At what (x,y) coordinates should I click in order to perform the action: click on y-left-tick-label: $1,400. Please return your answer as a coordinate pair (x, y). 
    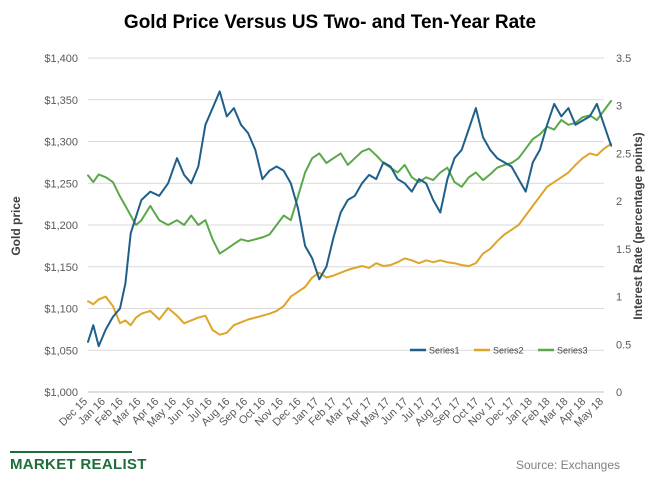
    Looking at the image, I should click on (61, 59).